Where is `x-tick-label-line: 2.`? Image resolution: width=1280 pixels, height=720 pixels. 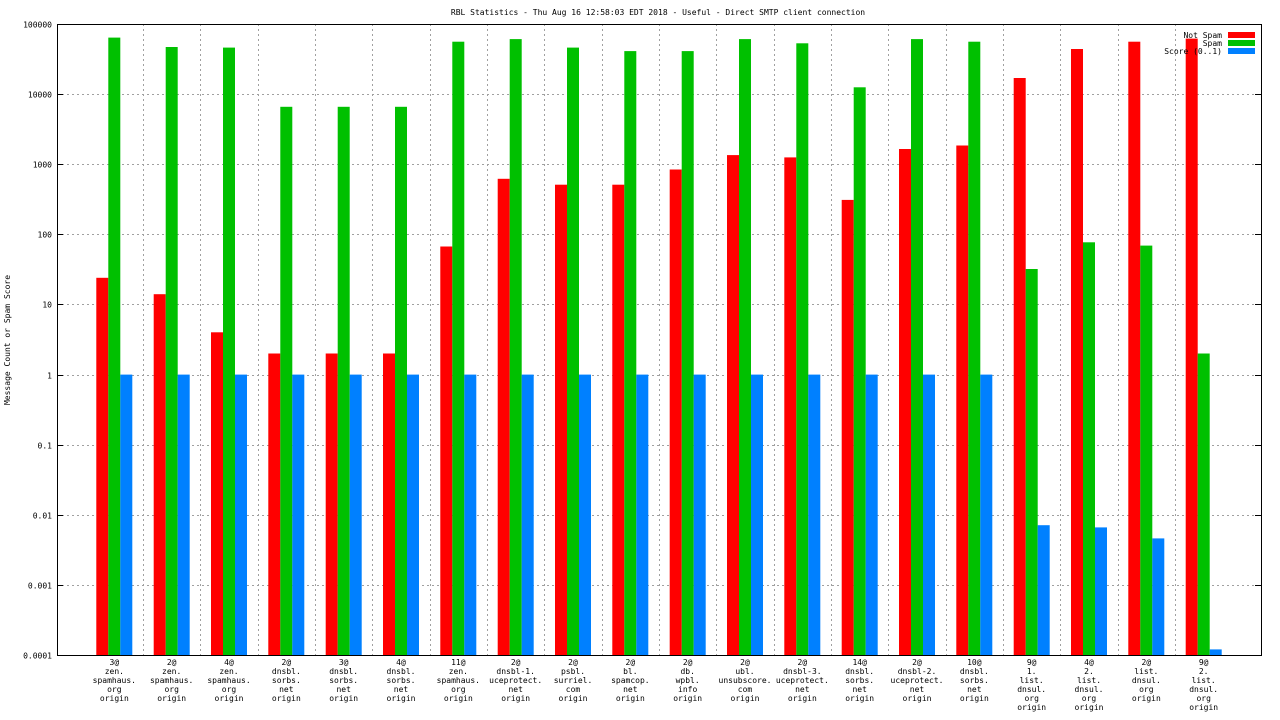
x-tick-label-line: 2. is located at coordinates (1204, 671).